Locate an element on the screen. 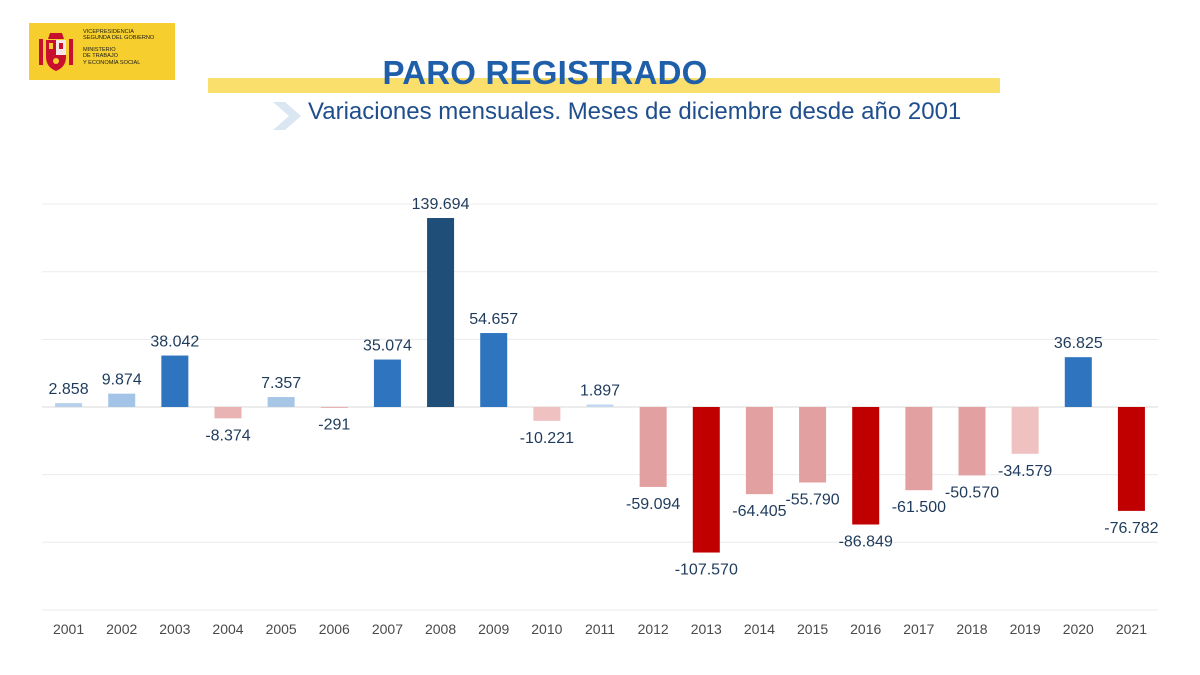  x-tick-label-2020: 2020 is located at coordinates (1078, 629).